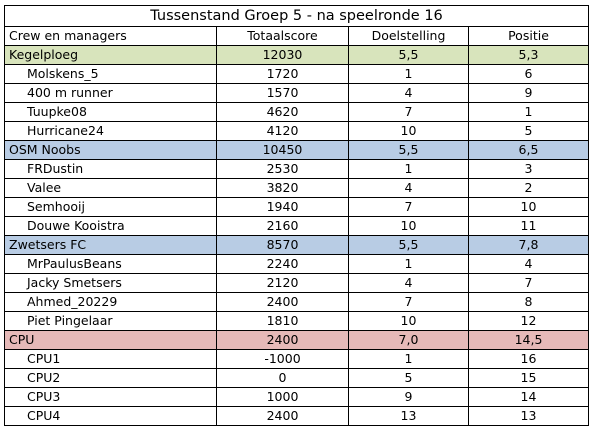 This screenshot has width=598, height=428. What do you see at coordinates (110, 150) in the screenshot?
I see `team-name: OSM Noobs` at bounding box center [110, 150].